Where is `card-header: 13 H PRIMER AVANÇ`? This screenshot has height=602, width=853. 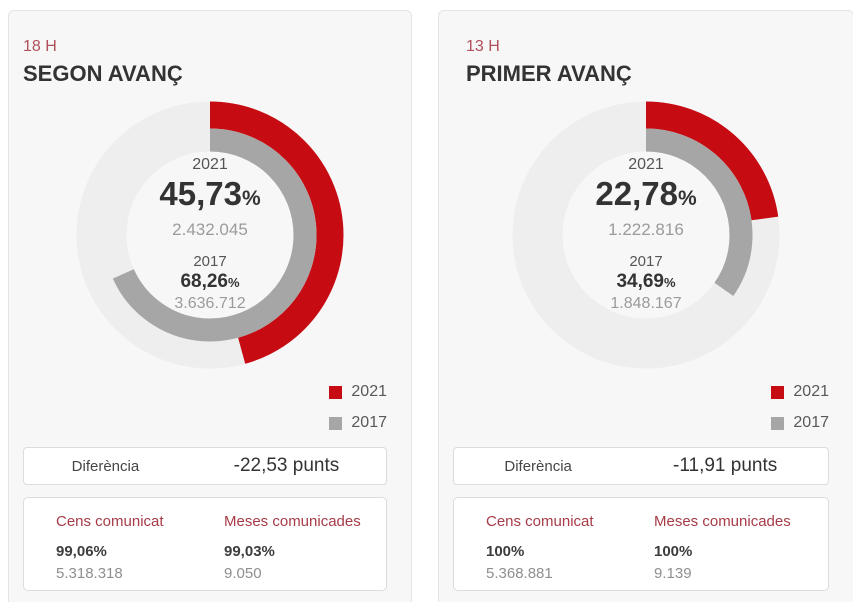 card-header: 13 H PRIMER AVANÇ is located at coordinates (646, 49).